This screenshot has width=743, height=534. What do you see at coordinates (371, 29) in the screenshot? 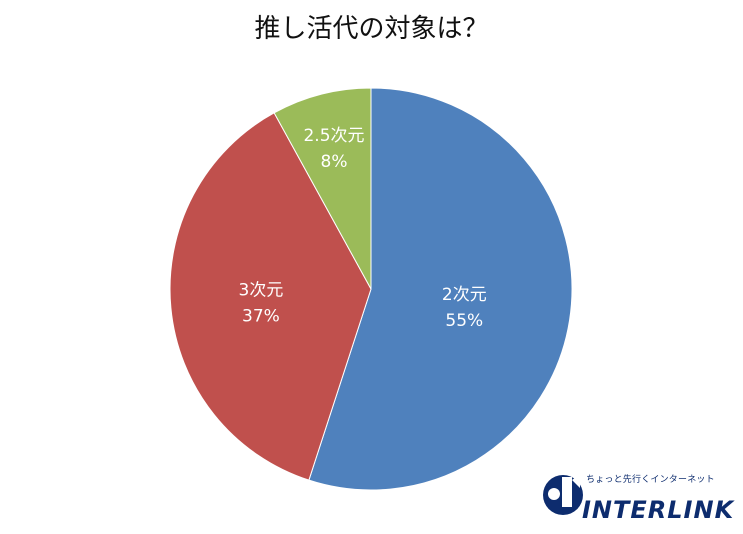
I see `chart-title: 推し活代の対象は？` at bounding box center [371, 29].